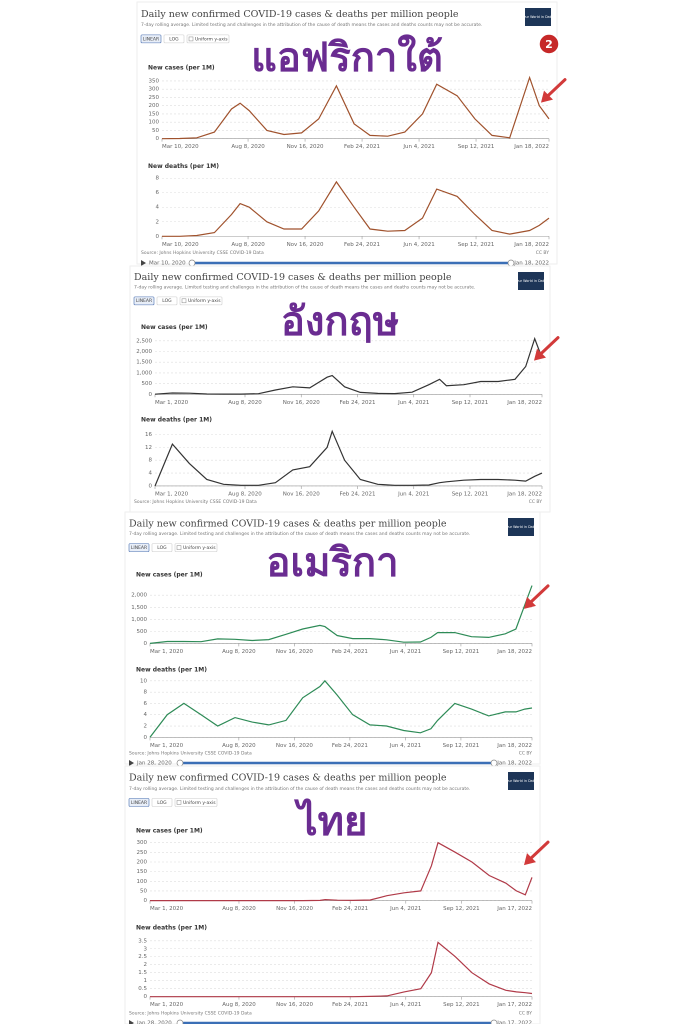  I want to click on country-label: แอฟริกาใต้, so click(347, 57).